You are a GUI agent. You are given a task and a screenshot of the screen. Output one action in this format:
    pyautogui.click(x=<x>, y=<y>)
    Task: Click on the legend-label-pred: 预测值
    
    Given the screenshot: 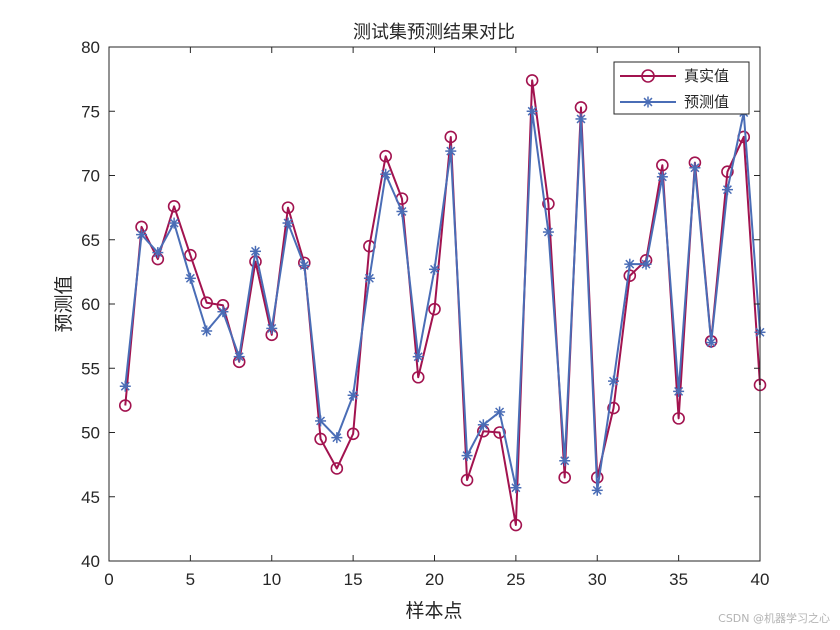 What is the action you would take?
    pyautogui.click(x=706, y=102)
    